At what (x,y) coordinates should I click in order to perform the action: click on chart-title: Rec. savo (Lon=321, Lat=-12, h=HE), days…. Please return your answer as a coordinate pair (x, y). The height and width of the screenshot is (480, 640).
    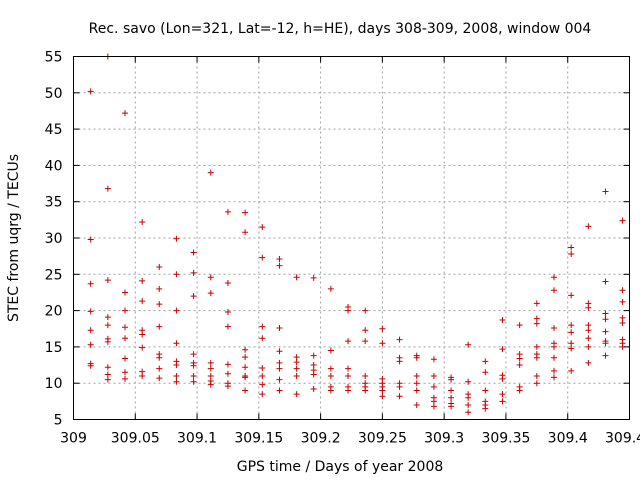
    Looking at the image, I should click on (340, 29).